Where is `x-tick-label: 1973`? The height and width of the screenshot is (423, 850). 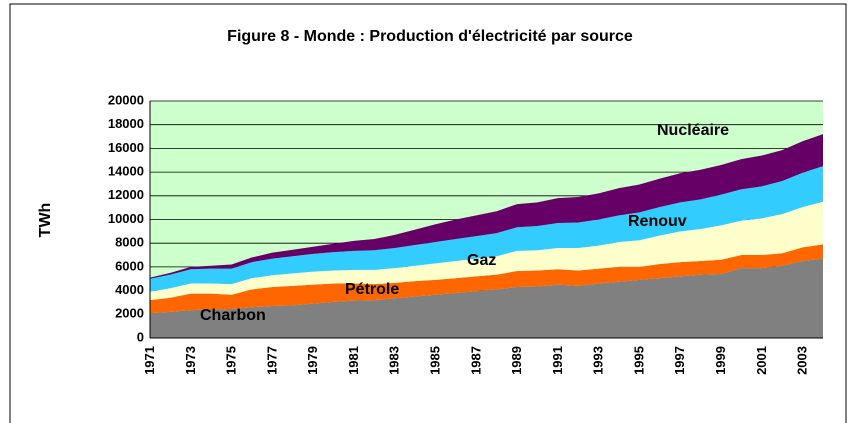 x-tick-label: 1973 is located at coordinates (190, 360).